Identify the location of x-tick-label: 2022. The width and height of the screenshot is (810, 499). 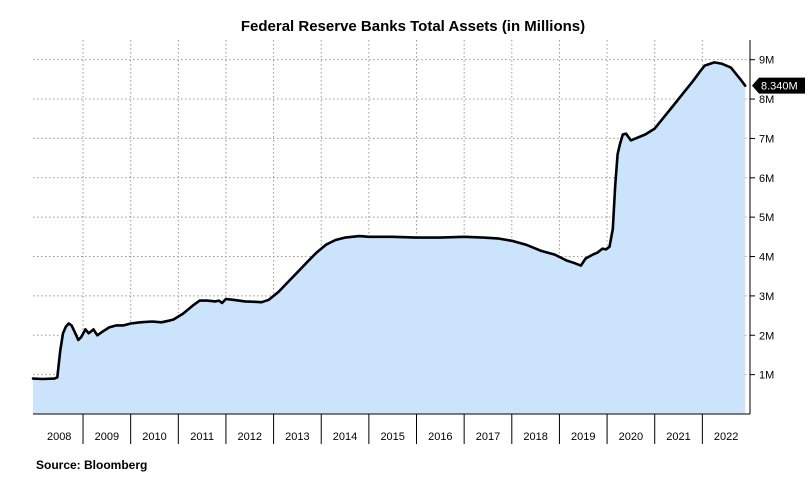
(726, 437).